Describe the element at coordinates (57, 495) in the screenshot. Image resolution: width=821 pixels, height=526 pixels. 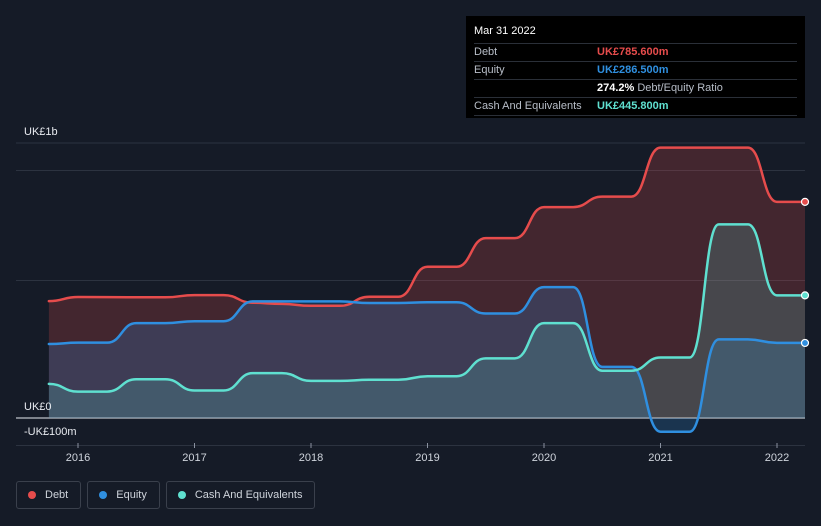
I see `legend-label-debt: Debt` at that location.